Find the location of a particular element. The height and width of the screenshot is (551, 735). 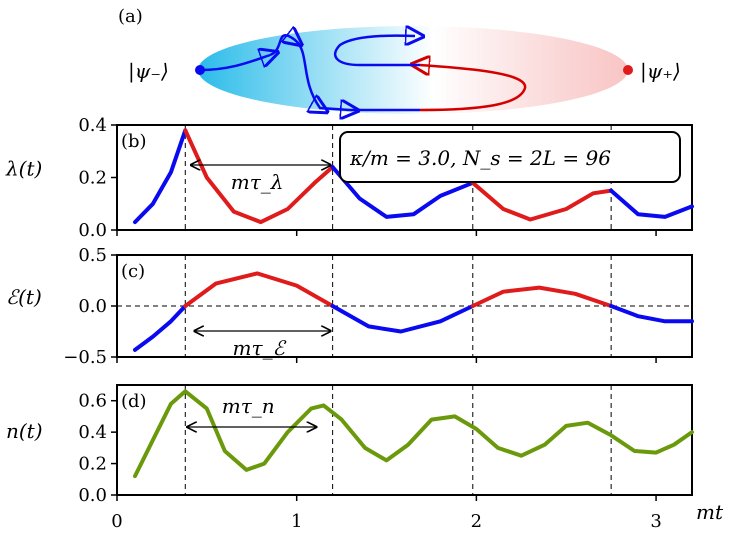

parameter-box: κ/m = 3.0, N_s = 2L = 96 is located at coordinates (510, 157).